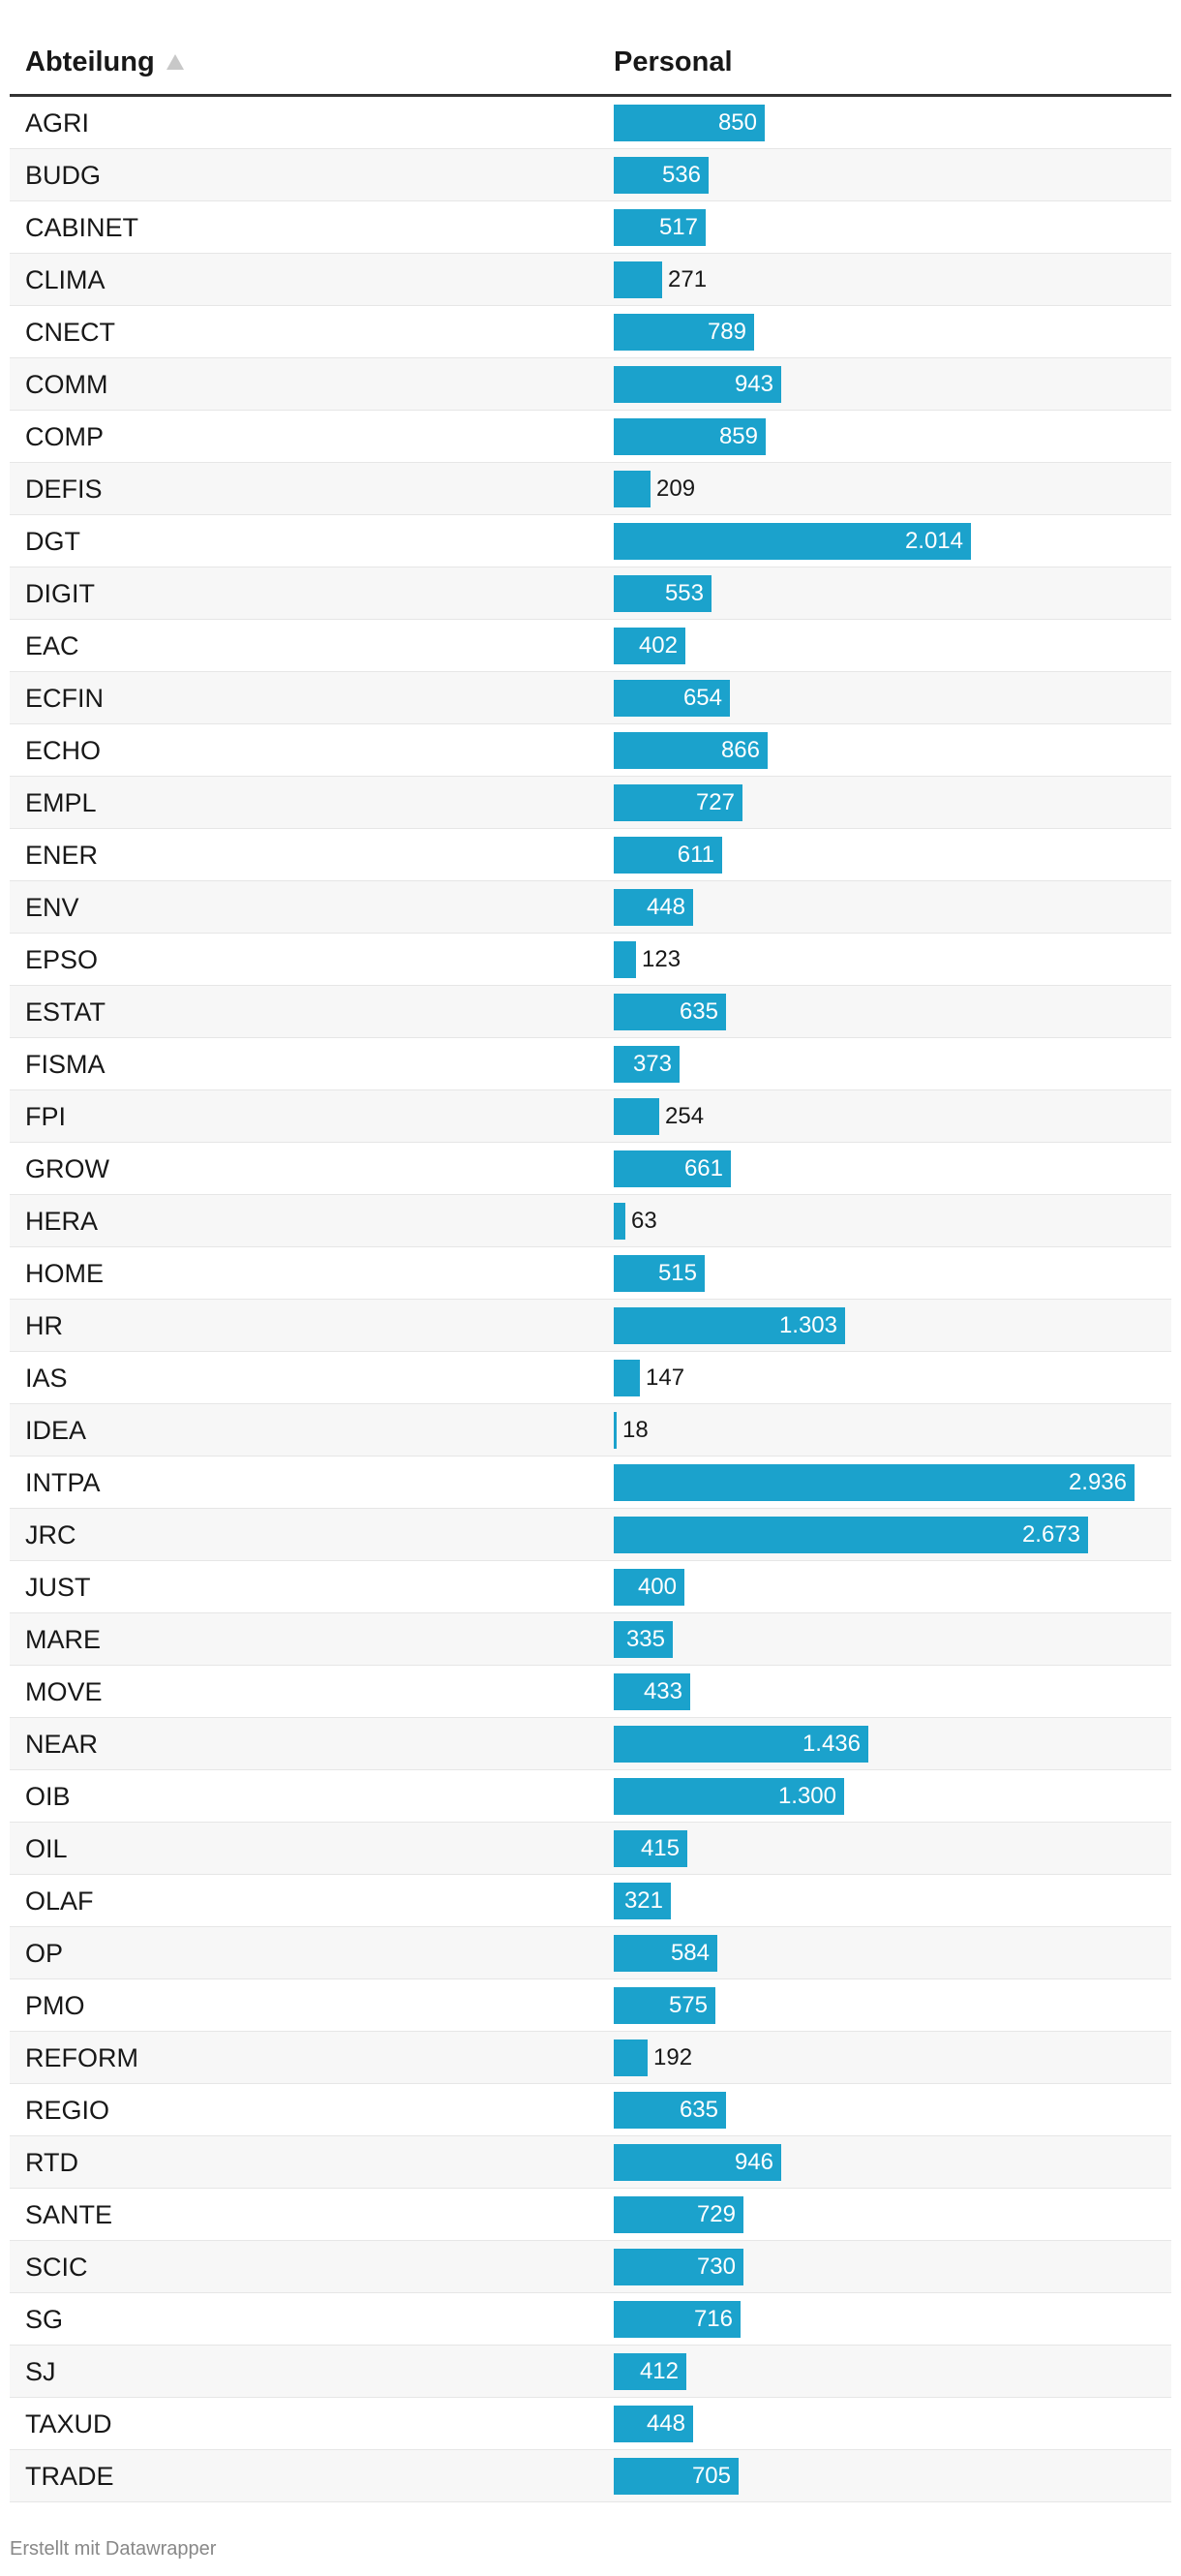  I want to click on personal-value-label: 402, so click(658, 645).